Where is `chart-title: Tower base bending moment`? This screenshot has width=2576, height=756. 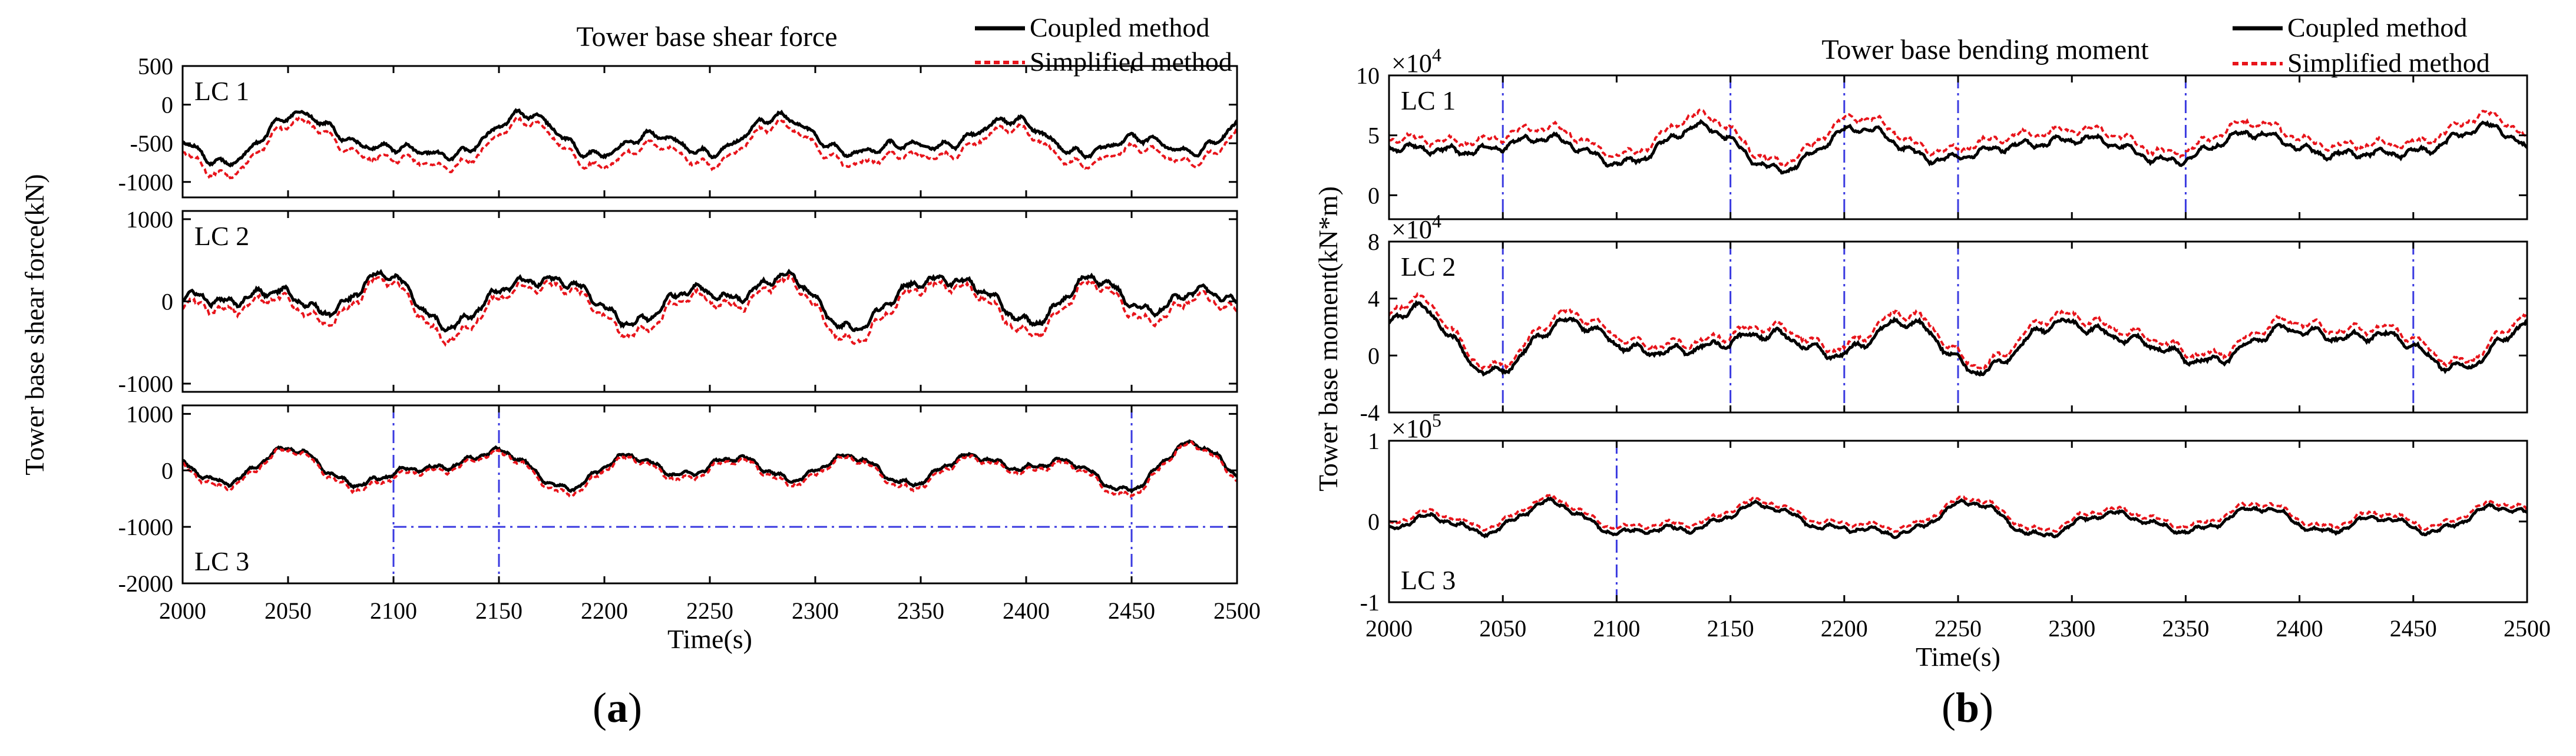 chart-title: Tower base bending moment is located at coordinates (1985, 49).